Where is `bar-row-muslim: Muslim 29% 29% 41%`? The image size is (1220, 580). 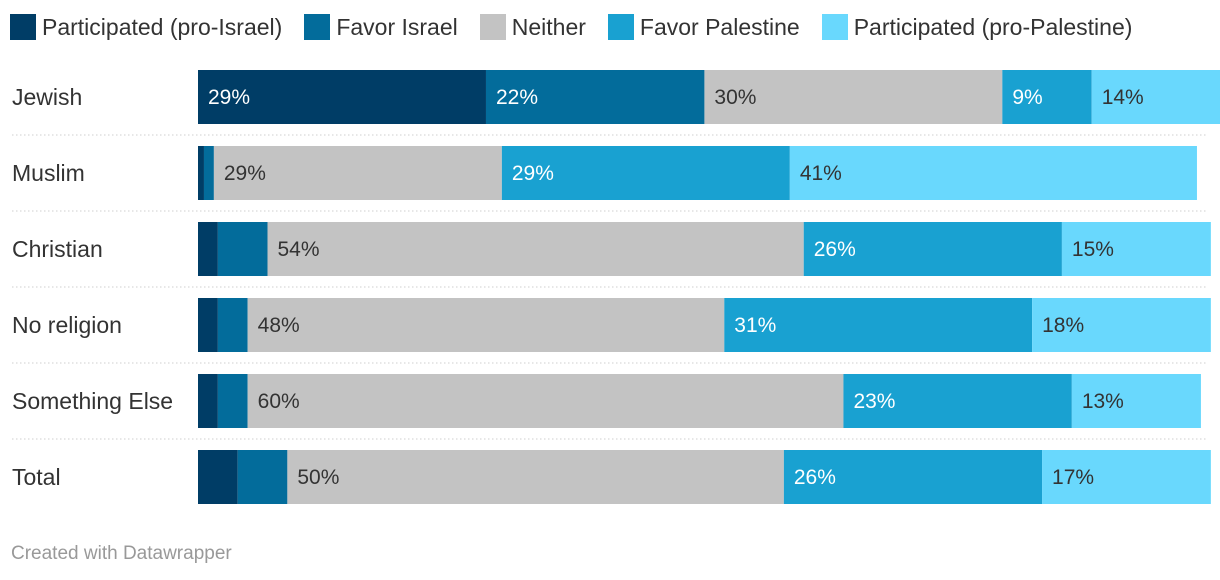
bar-row-muslim: Muslim 29% 29% 41% is located at coordinates (610, 179).